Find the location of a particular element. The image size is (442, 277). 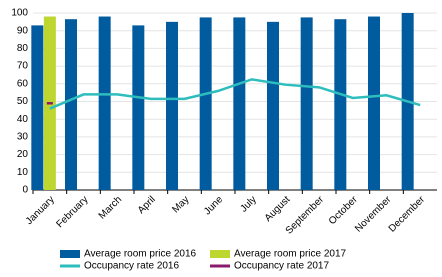

y-tick-label: 20 is located at coordinates (23, 154).